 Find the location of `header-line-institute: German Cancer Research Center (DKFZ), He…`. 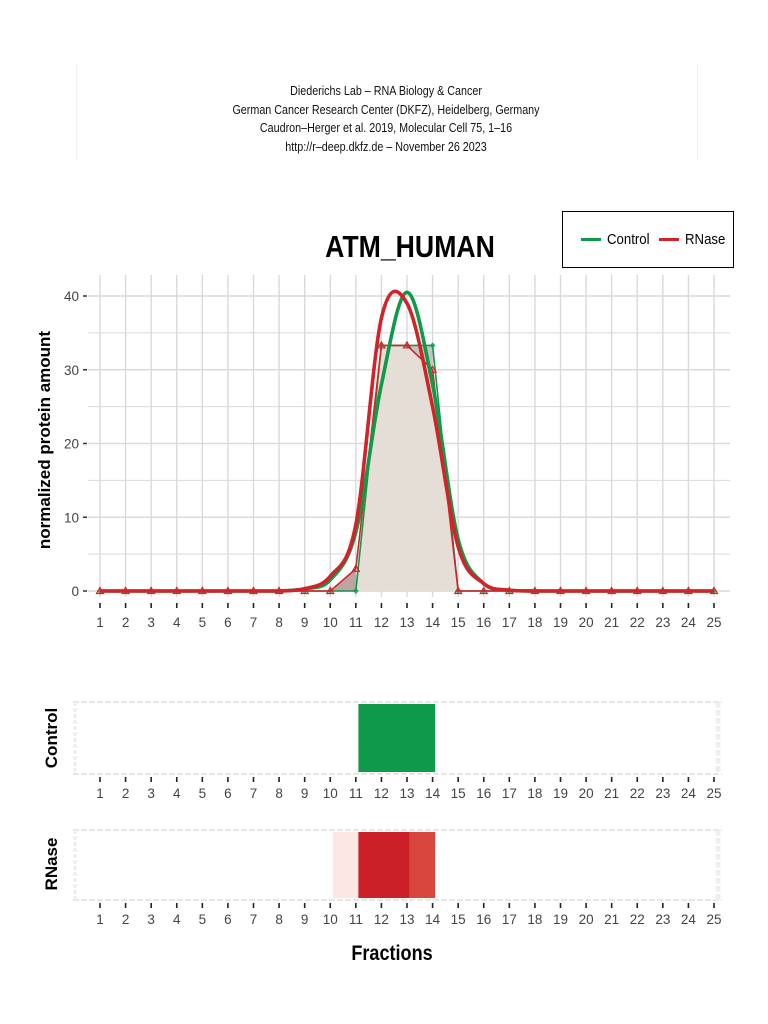

header-line-institute: German Cancer Research Center (DKFZ), He… is located at coordinates (386, 109).